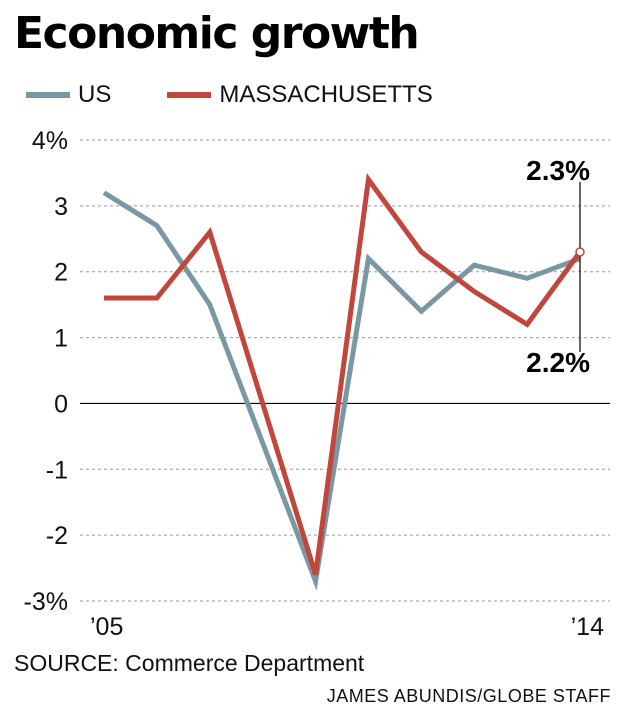 The width and height of the screenshot is (631, 720). Describe the element at coordinates (468, 696) in the screenshot. I see `credit-line: JAMES ABUNDIS/GLOBE STAFF` at that location.